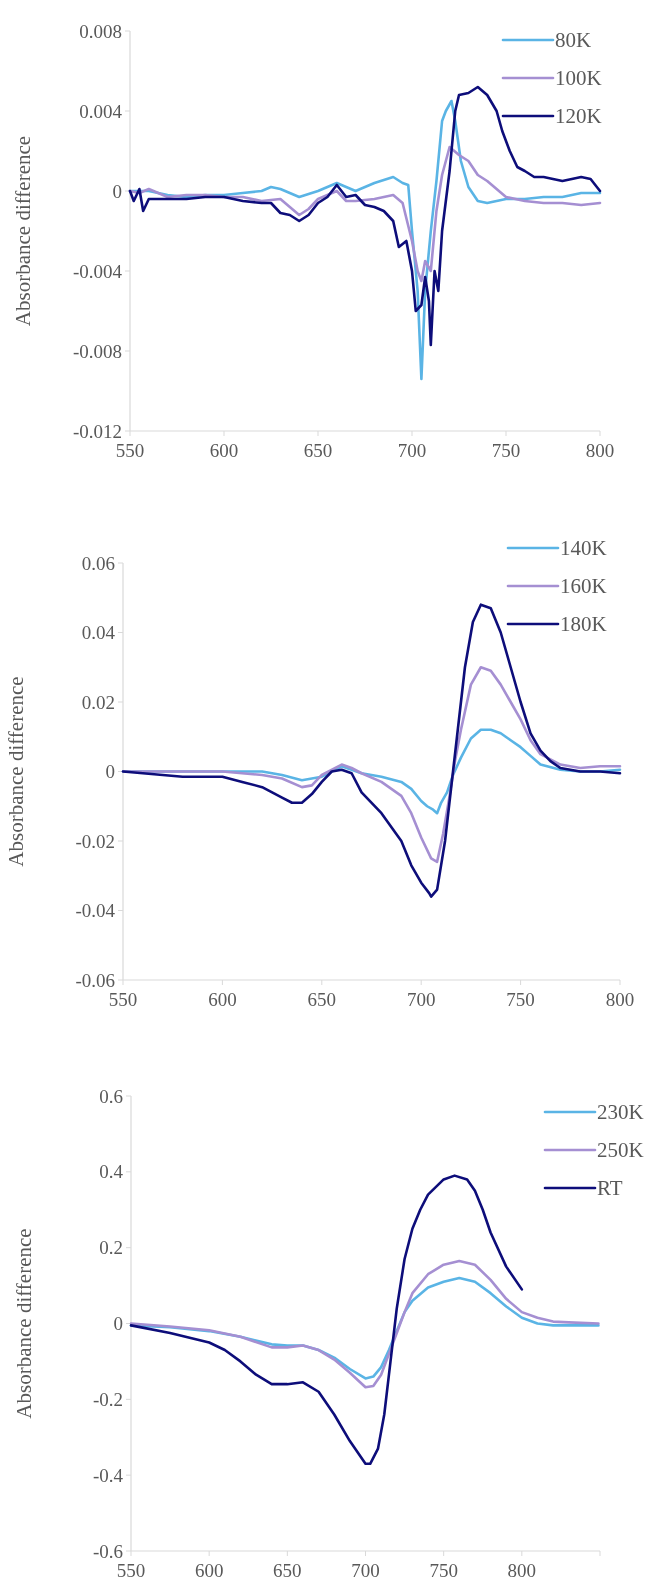  Describe the element at coordinates (95, 841) in the screenshot. I see `y-tick-label: -0.02` at that location.